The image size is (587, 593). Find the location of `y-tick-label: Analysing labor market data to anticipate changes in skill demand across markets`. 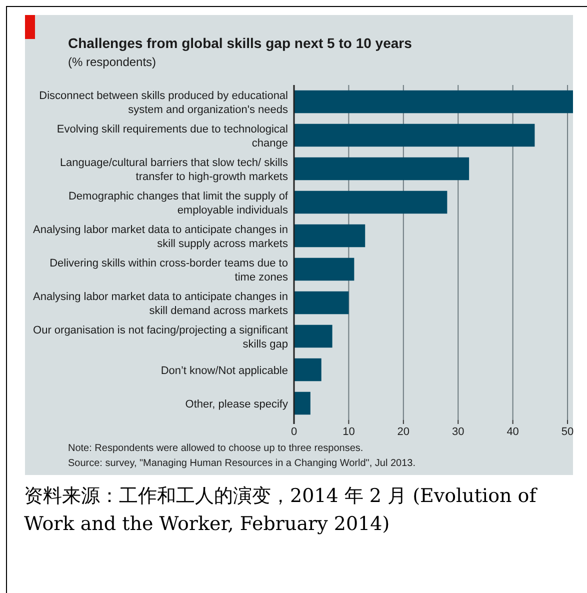

y-tick-label: Analysing labor market data to anticipate changes in skill demand across markets is located at coordinates (160, 303).